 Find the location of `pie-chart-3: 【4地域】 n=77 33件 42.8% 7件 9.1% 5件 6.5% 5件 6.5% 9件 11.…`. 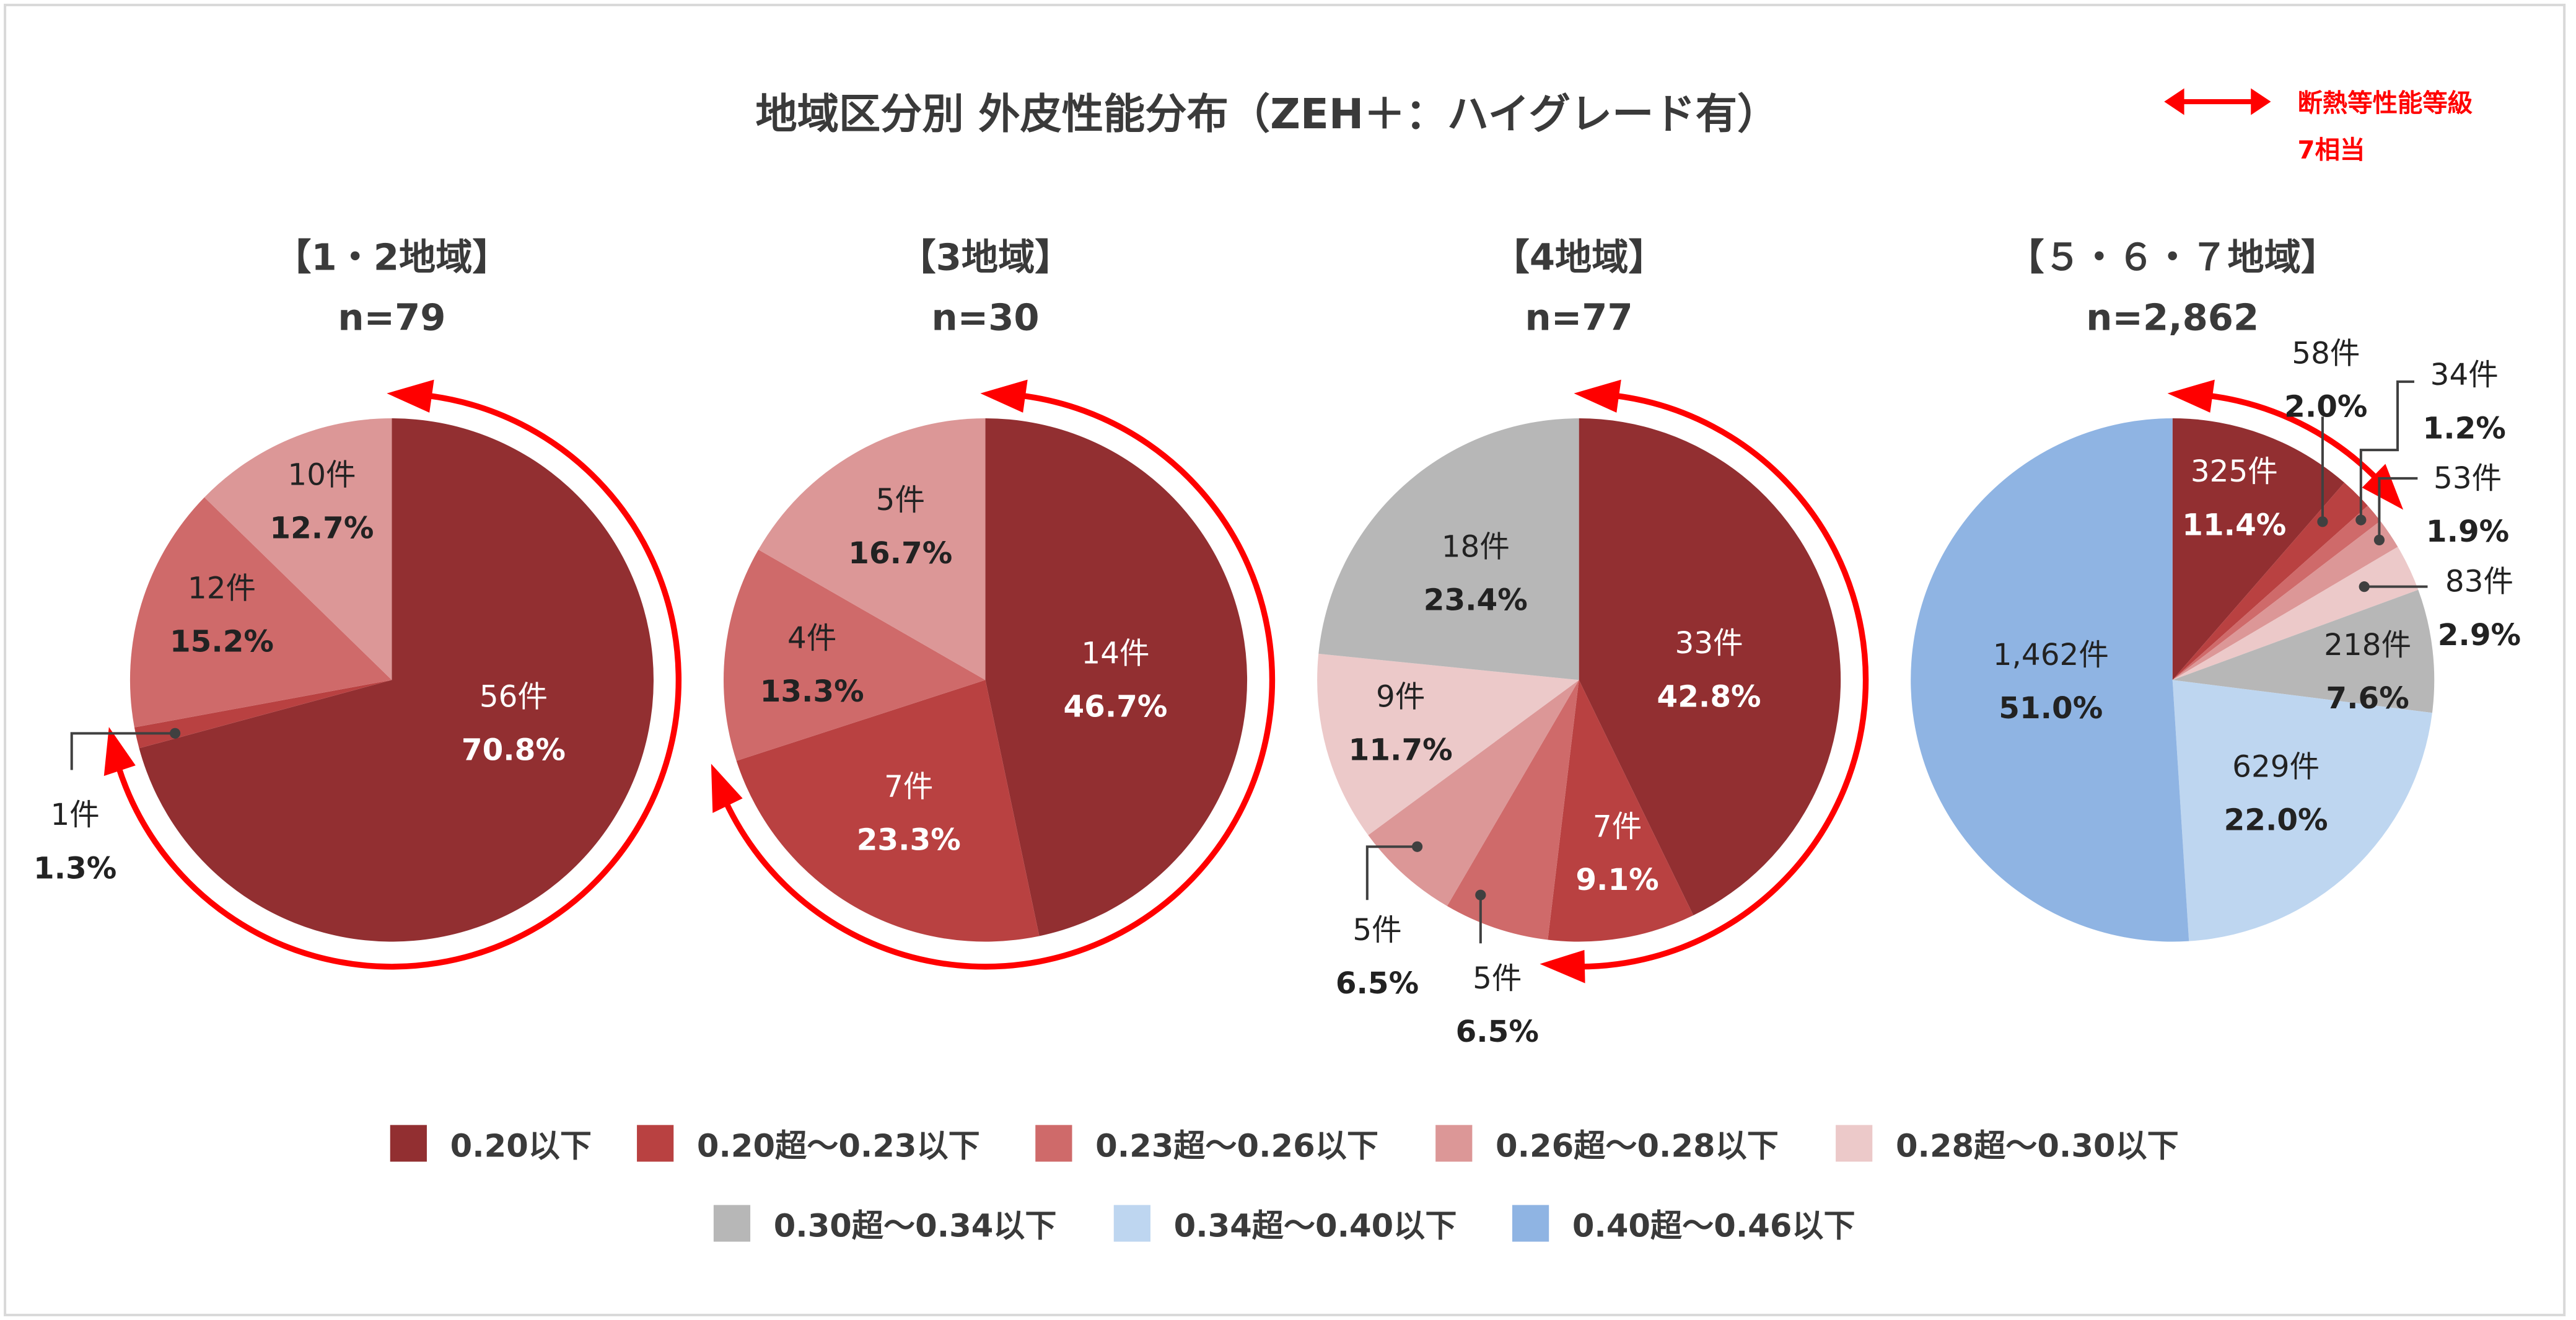

pie-chart-3: 【4地域】 n=77 33件 42.8% 7件 9.1% 5件 6.5% 5件 6.5% 9件 11.… is located at coordinates (1593, 642).